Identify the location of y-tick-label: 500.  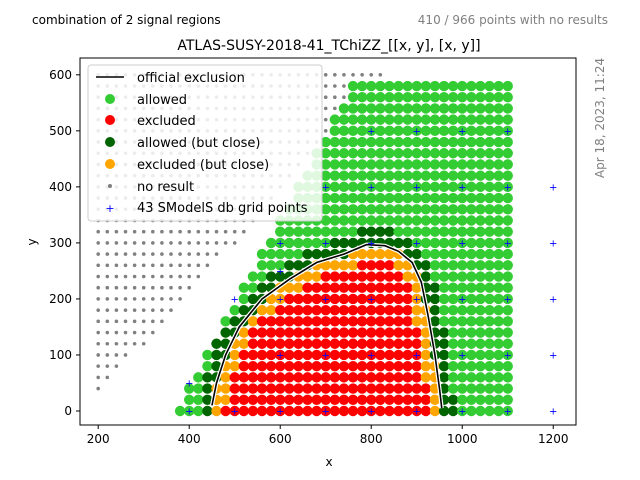
(60, 131).